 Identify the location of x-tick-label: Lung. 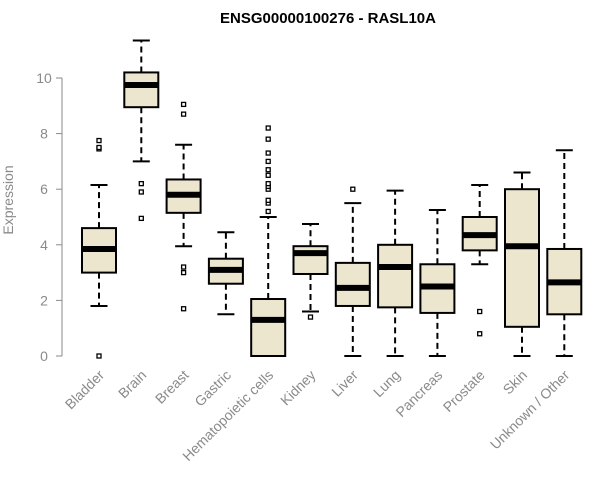
(386, 383).